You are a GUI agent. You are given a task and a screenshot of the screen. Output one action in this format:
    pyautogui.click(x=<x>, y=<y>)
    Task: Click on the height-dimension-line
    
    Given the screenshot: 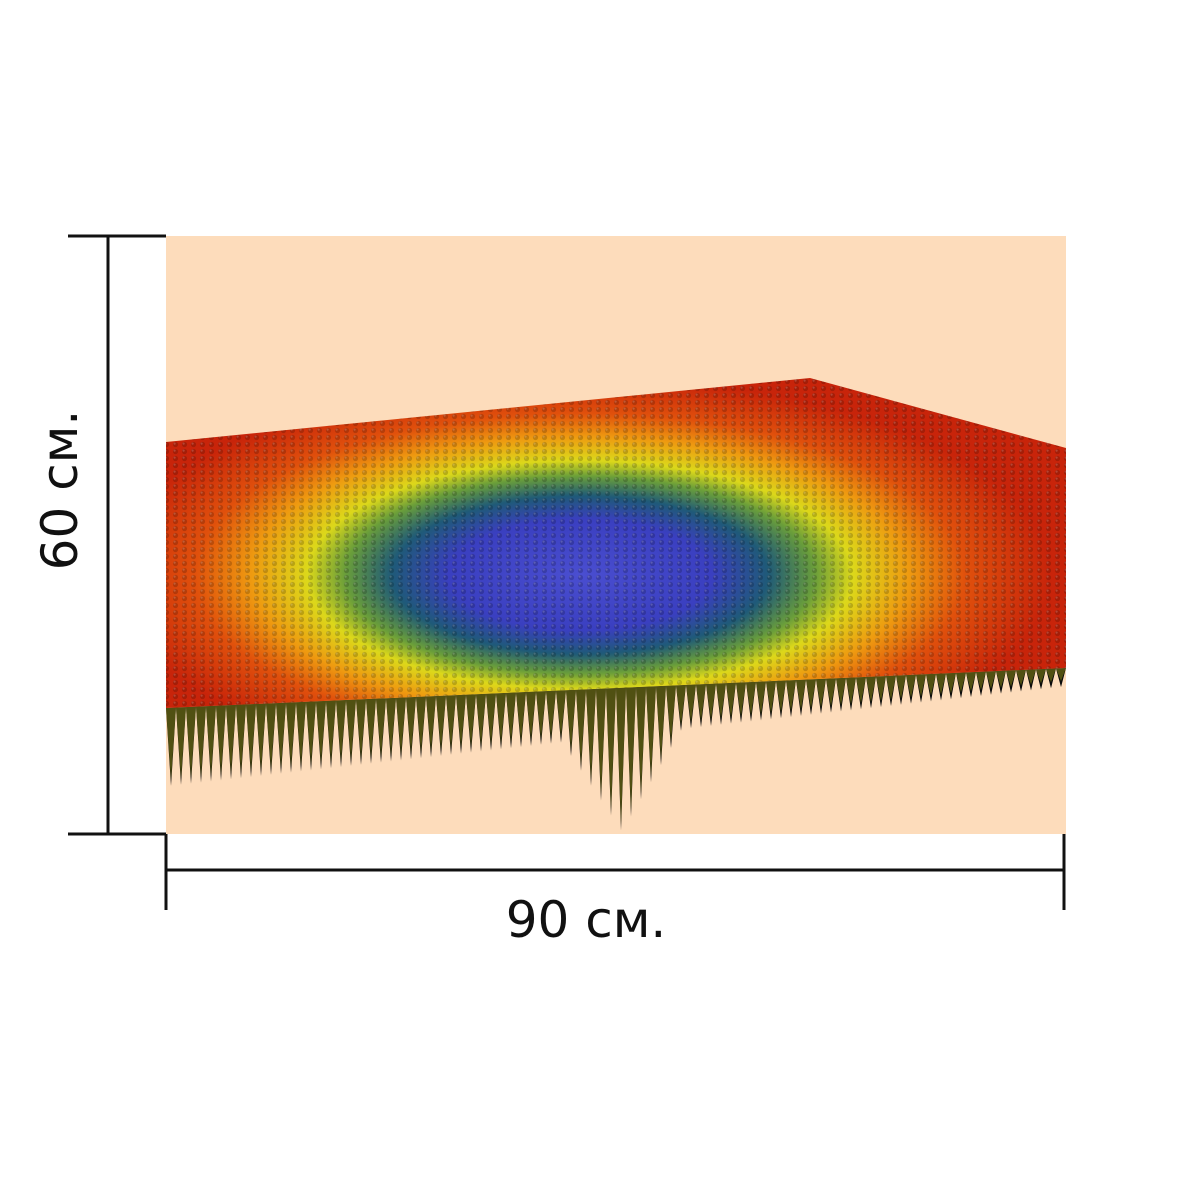 What is the action you would take?
    pyautogui.click(x=117, y=535)
    